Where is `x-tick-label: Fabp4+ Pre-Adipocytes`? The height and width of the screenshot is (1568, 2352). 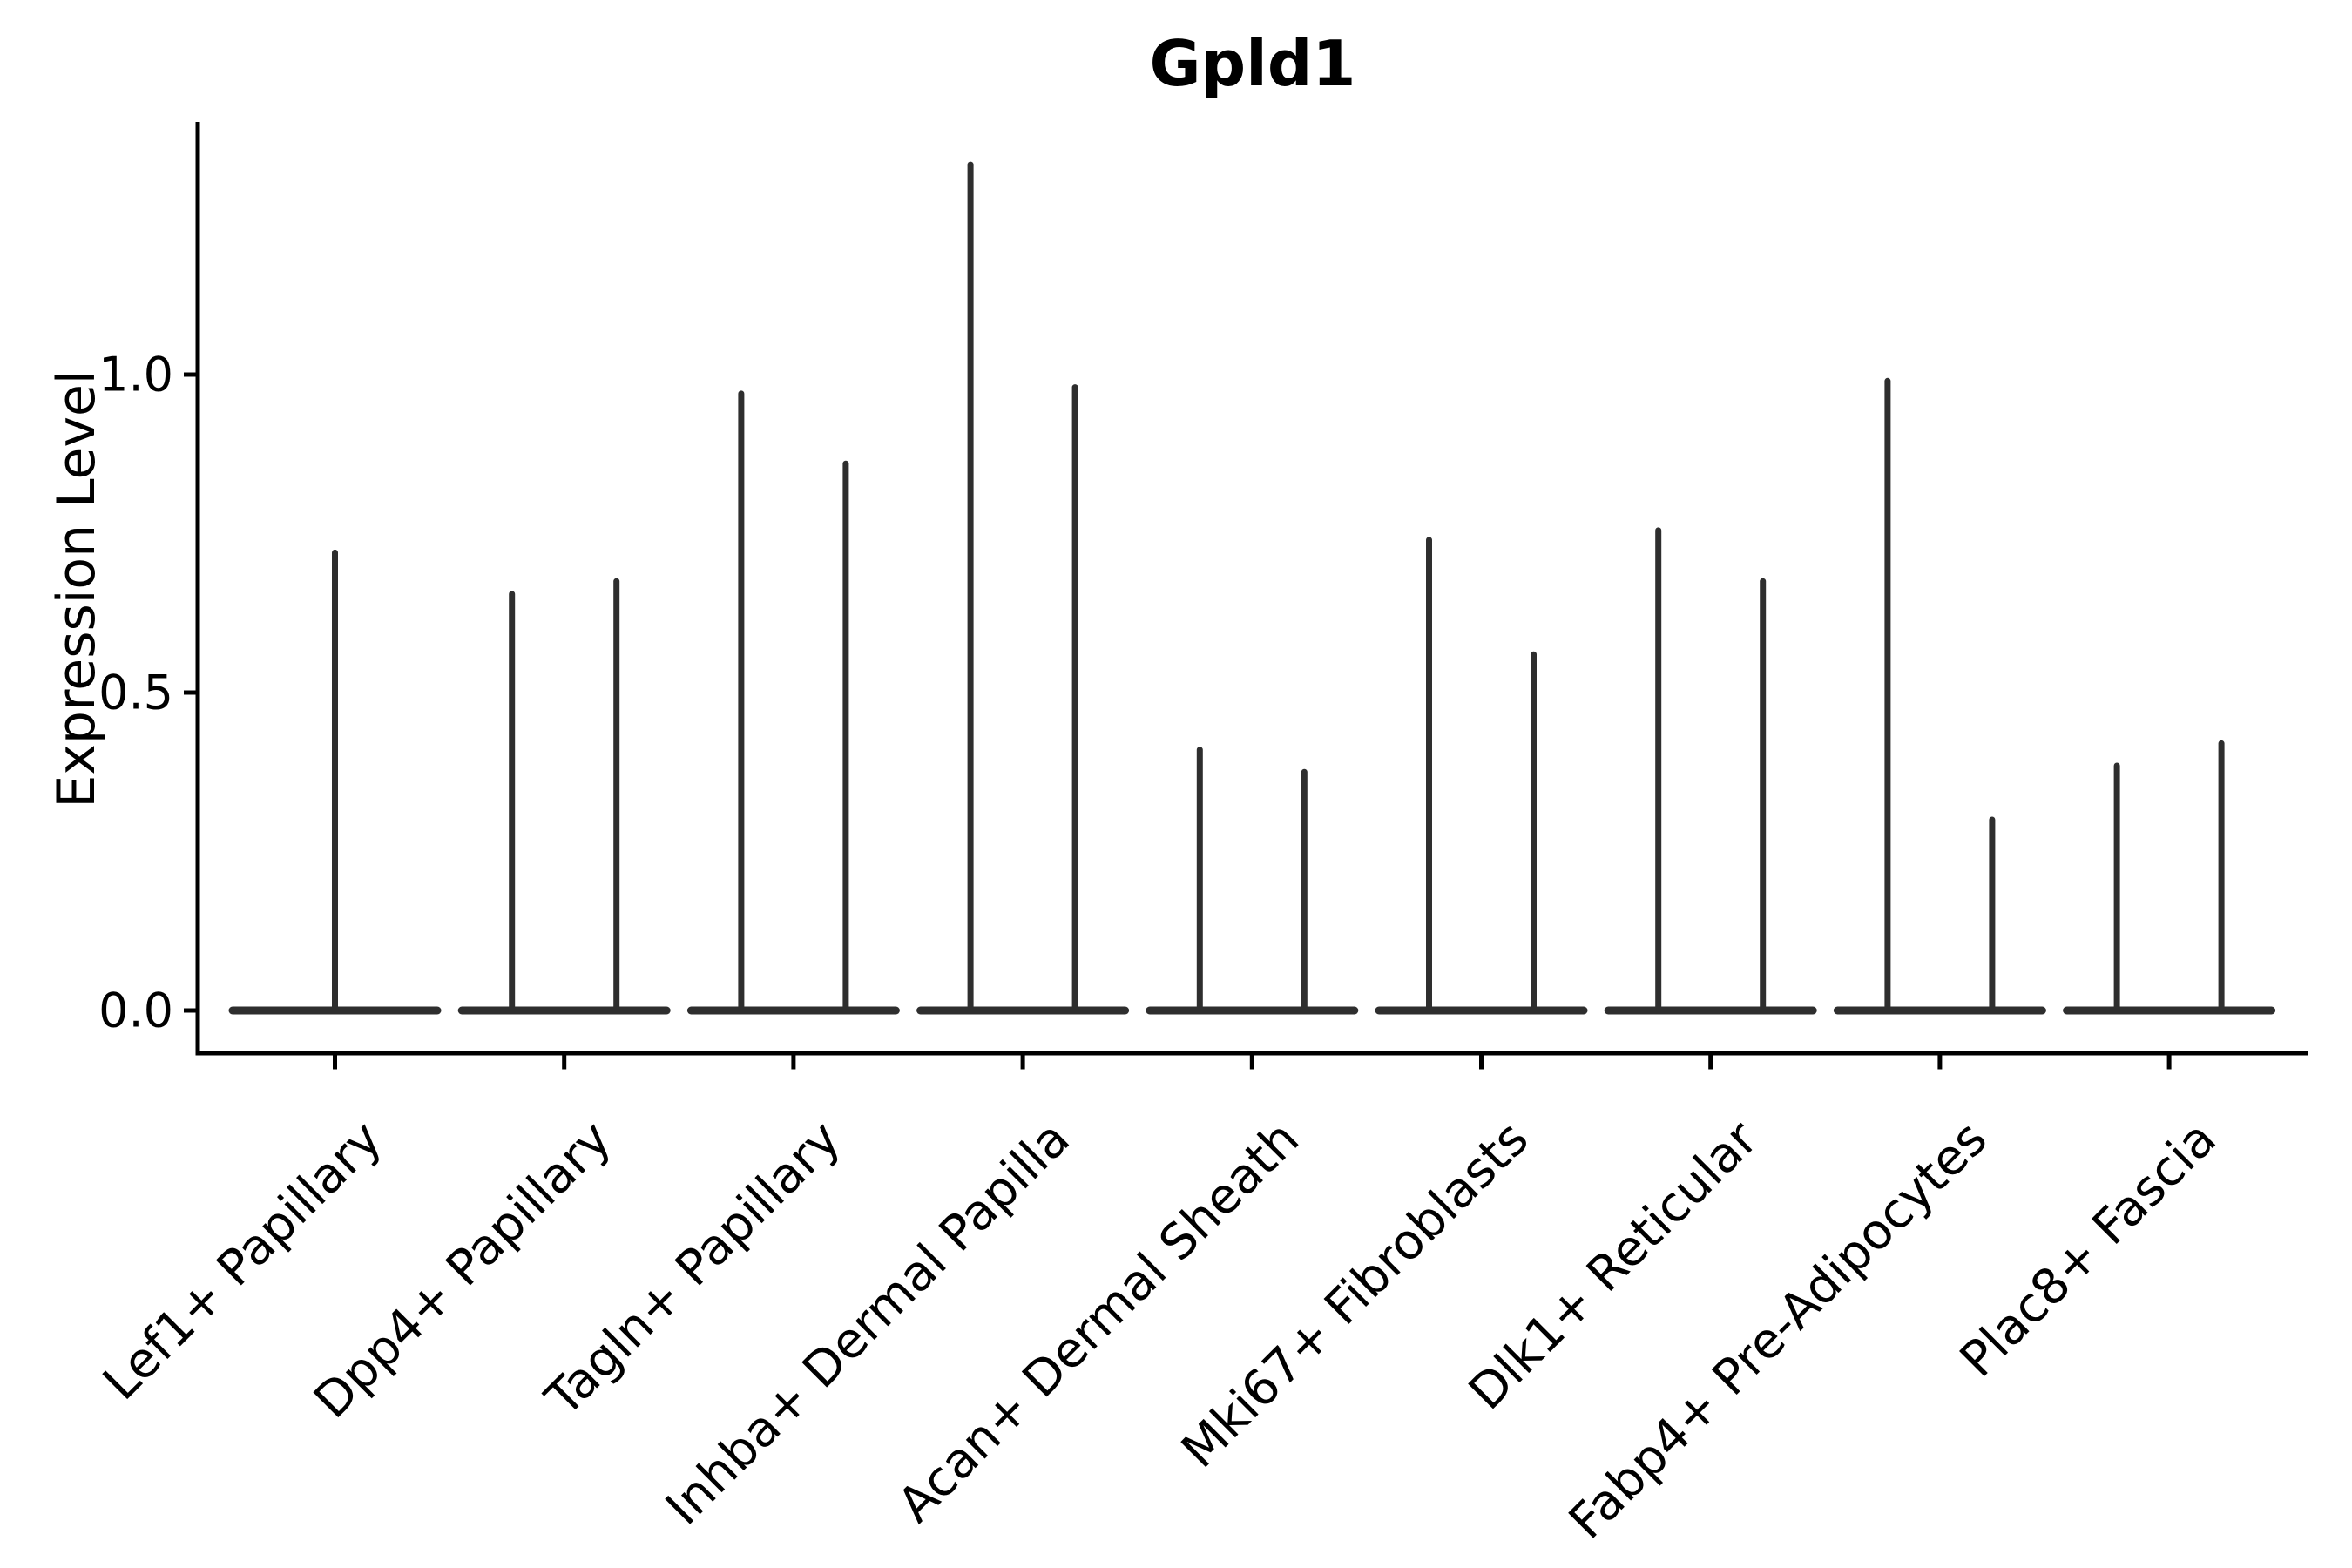
x-tick-label: Fabp4+ Pre-Adipocytes is located at coordinates (1778, 1331).